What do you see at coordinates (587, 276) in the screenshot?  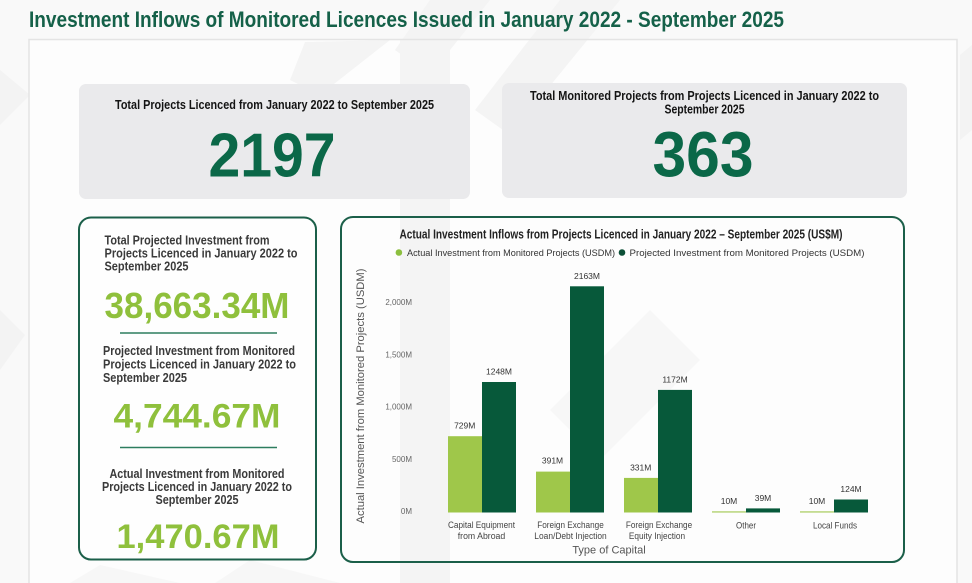 I see `svg-text: 2163M` at bounding box center [587, 276].